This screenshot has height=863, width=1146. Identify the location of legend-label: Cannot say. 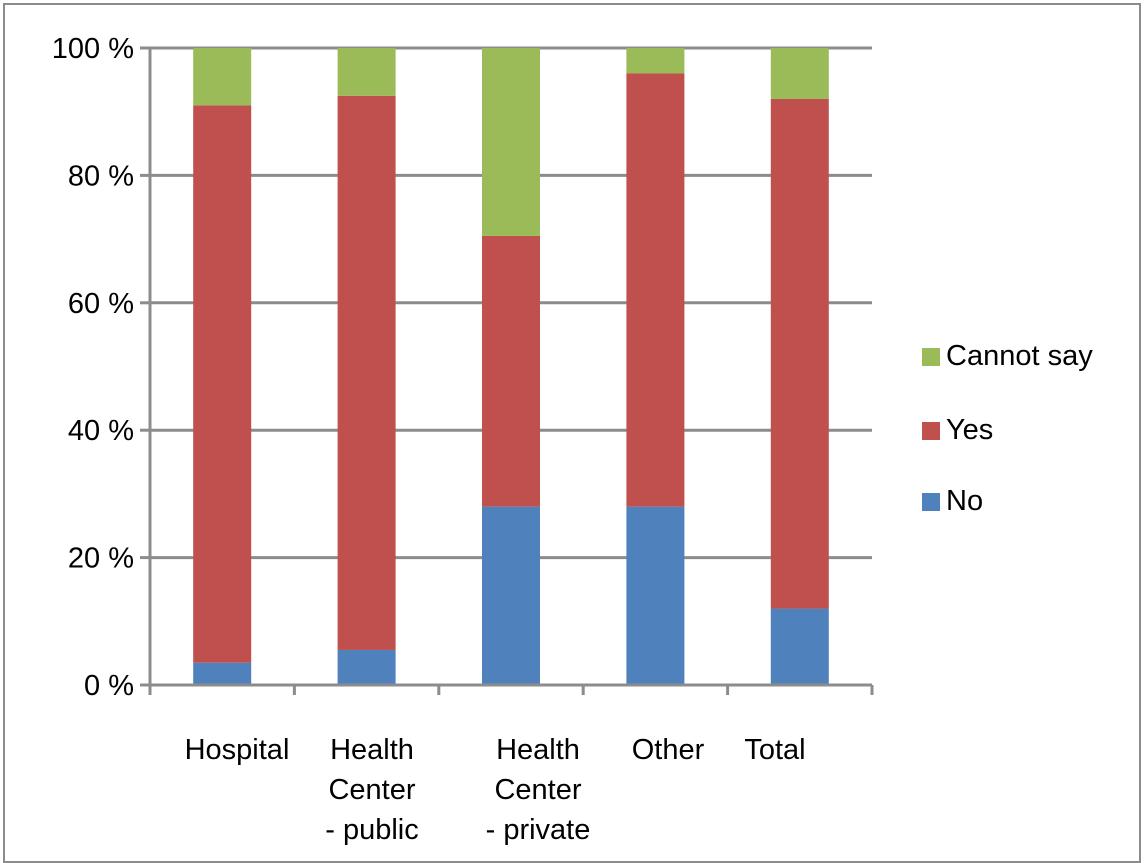
(1019, 356).